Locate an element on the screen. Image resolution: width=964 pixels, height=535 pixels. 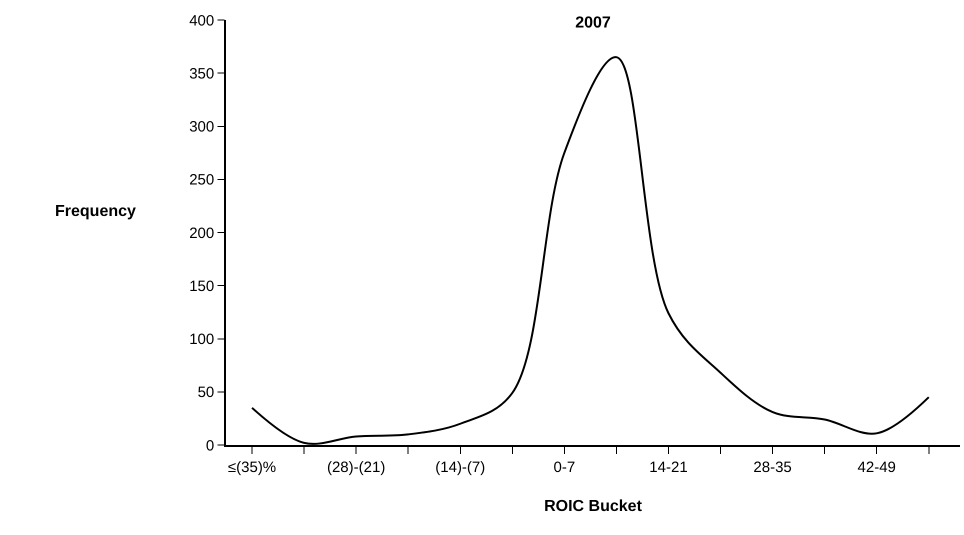
y-tick-label: 400 is located at coordinates (201, 21).